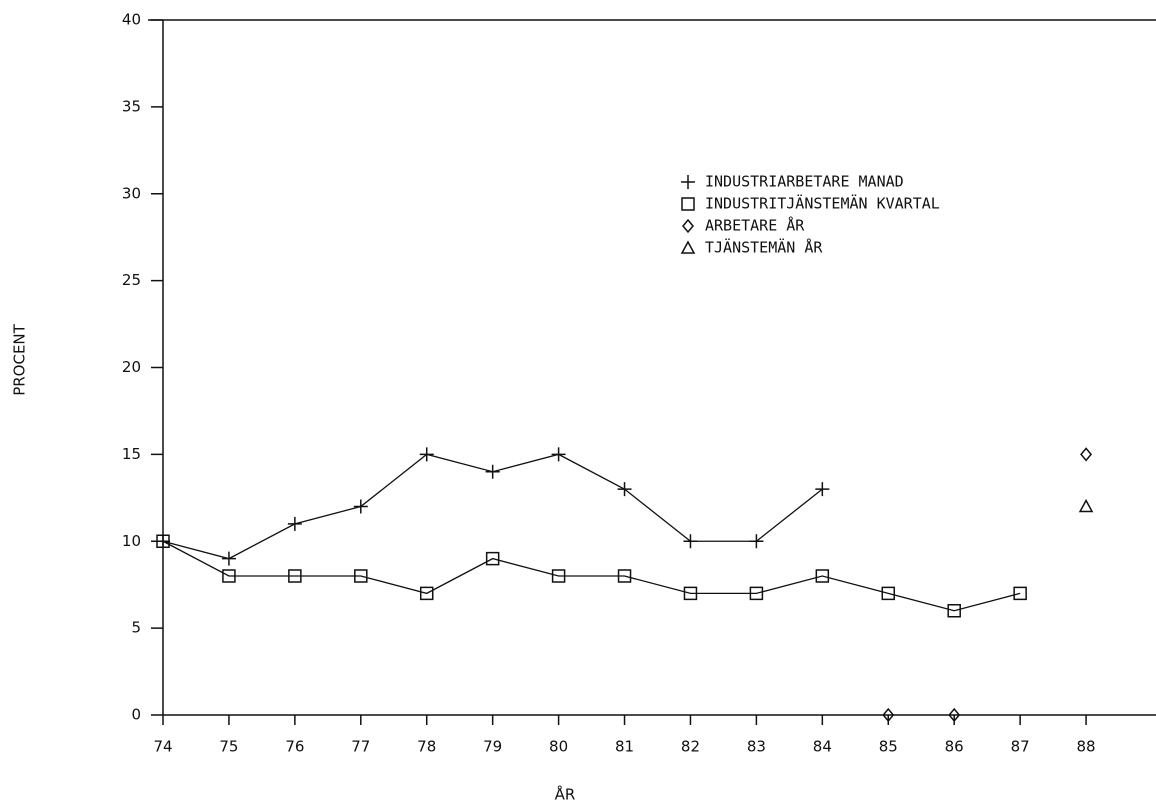 The height and width of the screenshot is (806, 1156). I want to click on x-tick-label: 75, so click(228, 747).